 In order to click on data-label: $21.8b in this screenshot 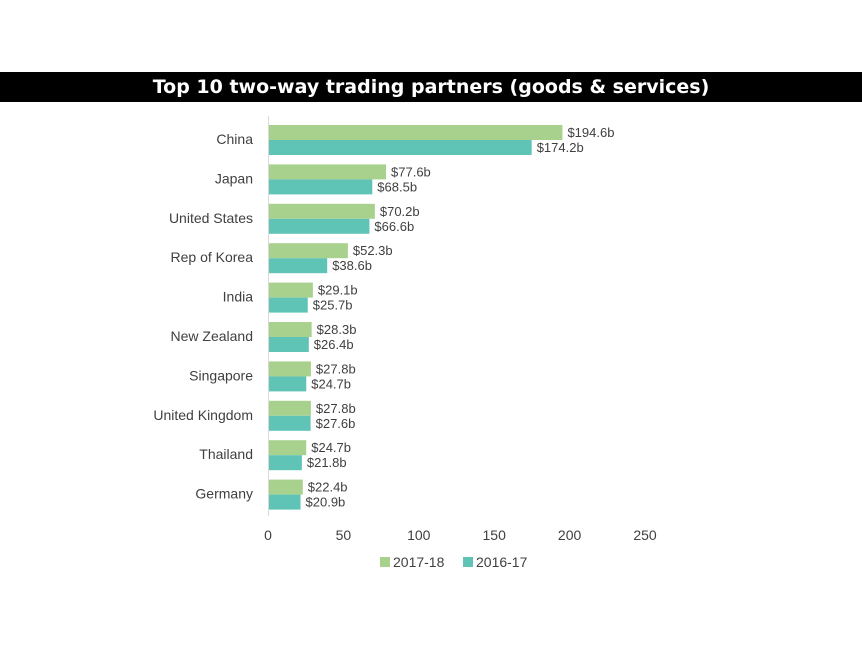, I will do `click(327, 462)`.